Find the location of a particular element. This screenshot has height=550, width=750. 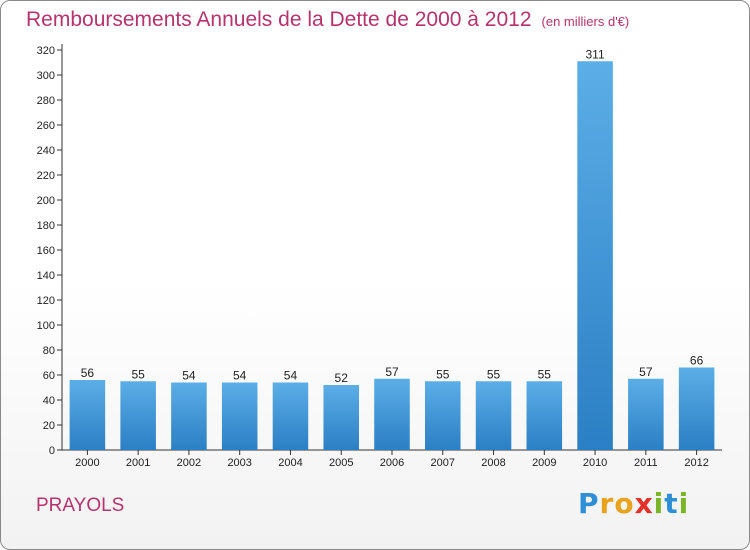

bar-2010 is located at coordinates (595, 255).